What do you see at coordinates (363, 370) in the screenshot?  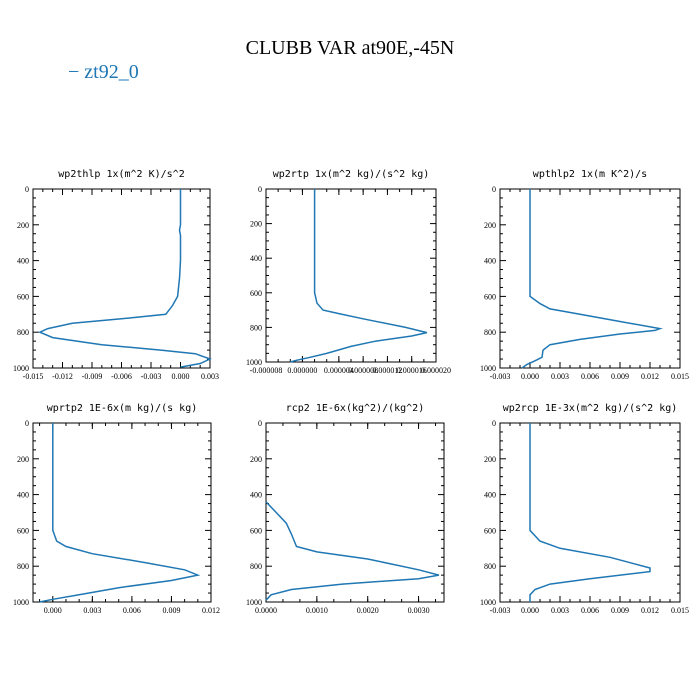 I see `x-tick-label: 0.000008` at bounding box center [363, 370].